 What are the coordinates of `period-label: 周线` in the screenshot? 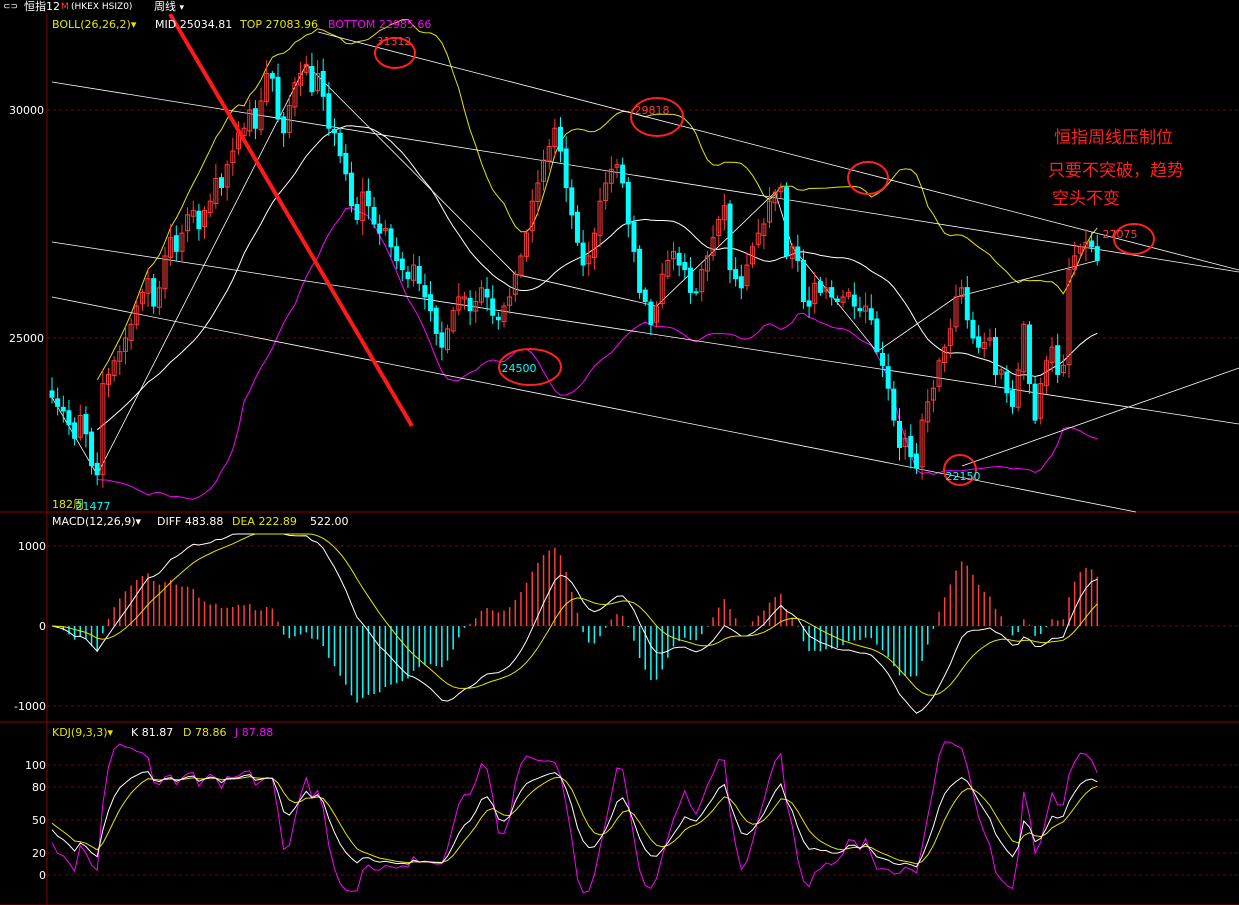 It's located at (165, 6).